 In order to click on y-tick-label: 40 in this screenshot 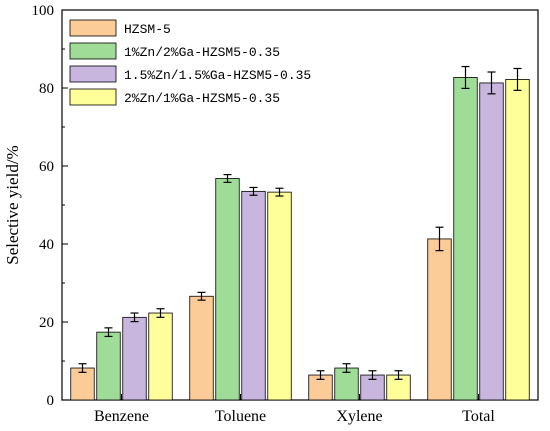, I will do `click(46, 245)`.